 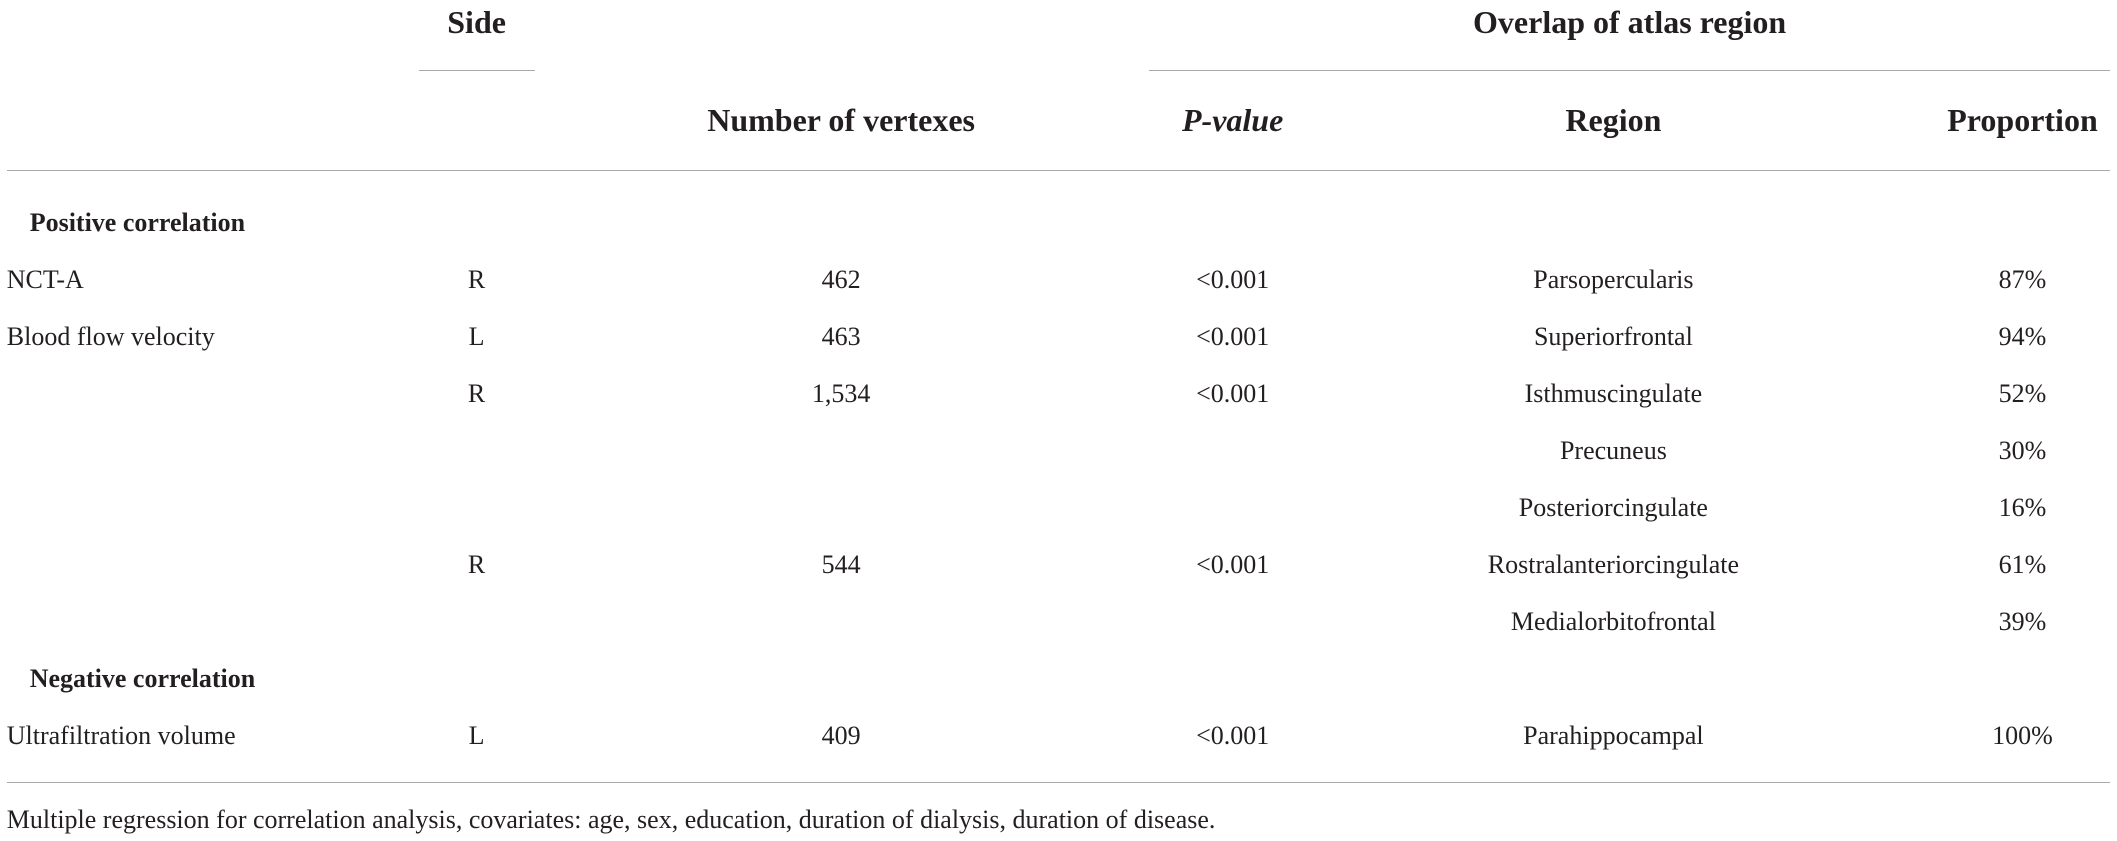 What do you see at coordinates (2022, 393) in the screenshot?
I see `cell: 52%` at bounding box center [2022, 393].